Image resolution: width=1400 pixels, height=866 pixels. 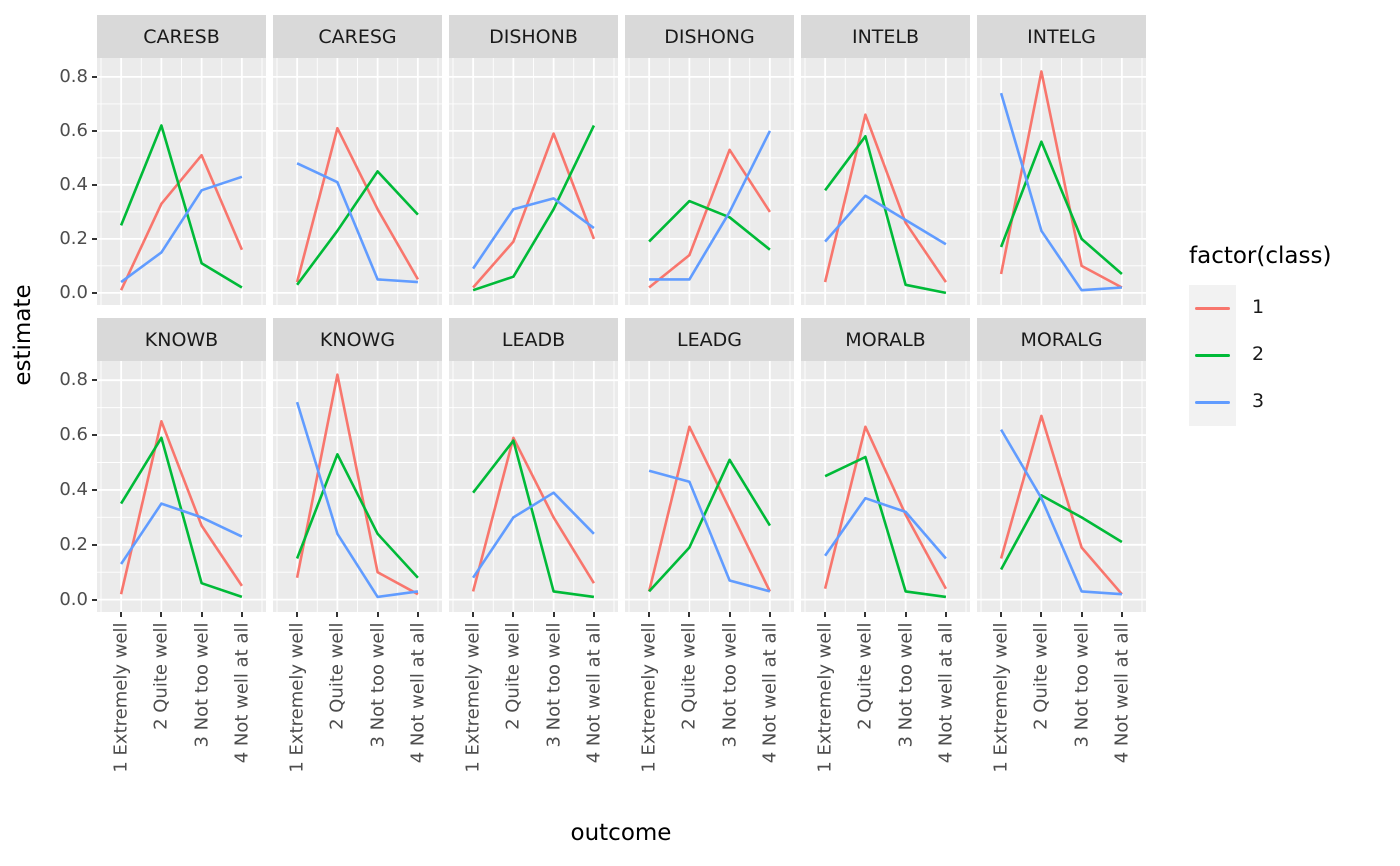 I want to click on y-tick-label: 0.4, so click(x=73, y=489).